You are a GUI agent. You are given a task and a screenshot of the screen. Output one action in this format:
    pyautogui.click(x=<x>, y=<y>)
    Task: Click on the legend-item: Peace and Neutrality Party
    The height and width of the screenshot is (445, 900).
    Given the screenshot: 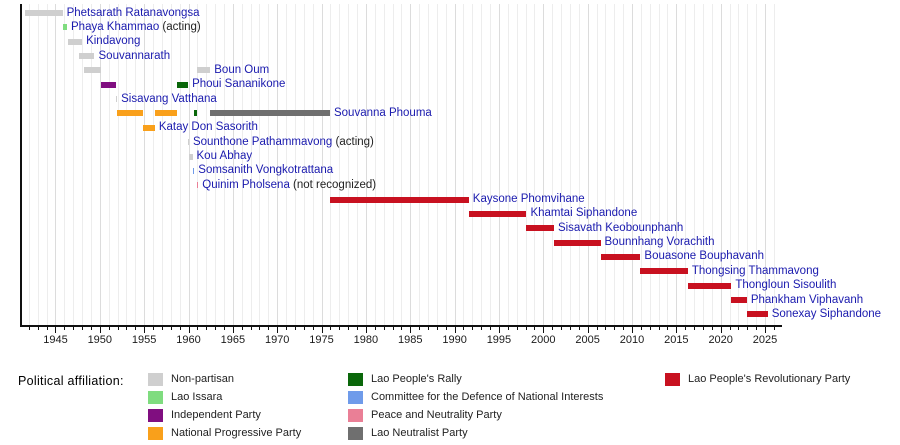 What is the action you would take?
    pyautogui.click(x=475, y=415)
    